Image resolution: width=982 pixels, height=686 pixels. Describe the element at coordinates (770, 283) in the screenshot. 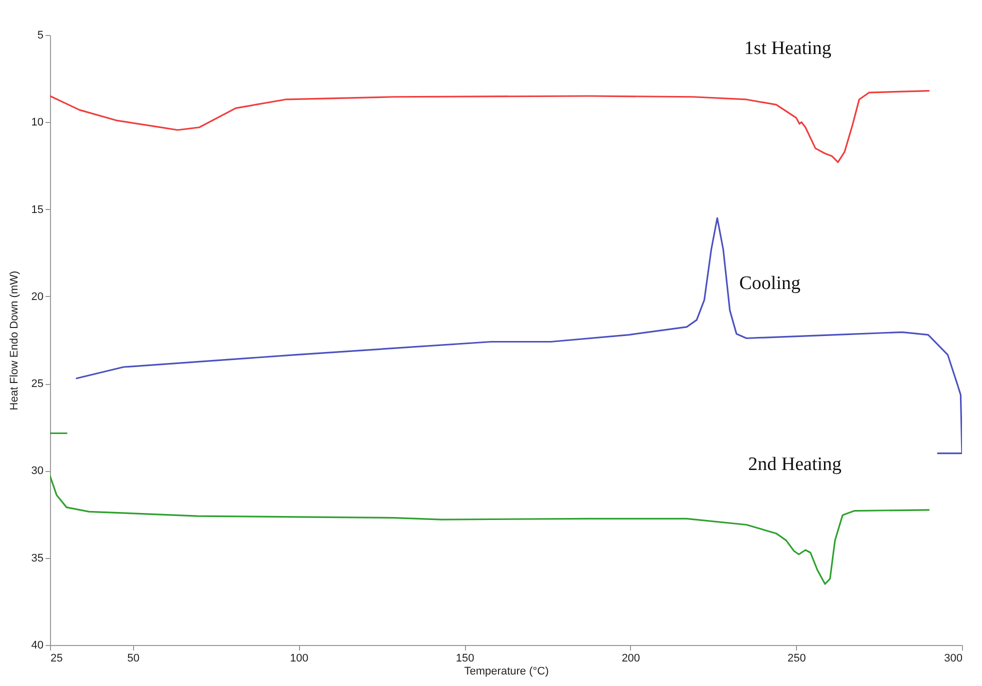

I see `series-label: Cooling` at that location.